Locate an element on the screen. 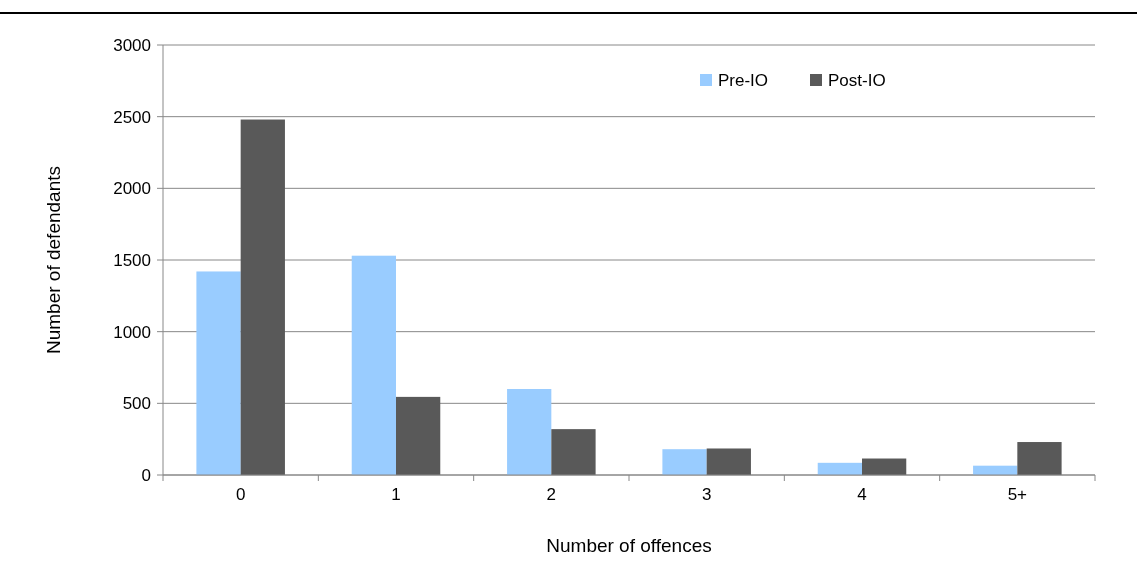 The height and width of the screenshot is (574, 1137). x-tick-label: 3 is located at coordinates (706, 494).